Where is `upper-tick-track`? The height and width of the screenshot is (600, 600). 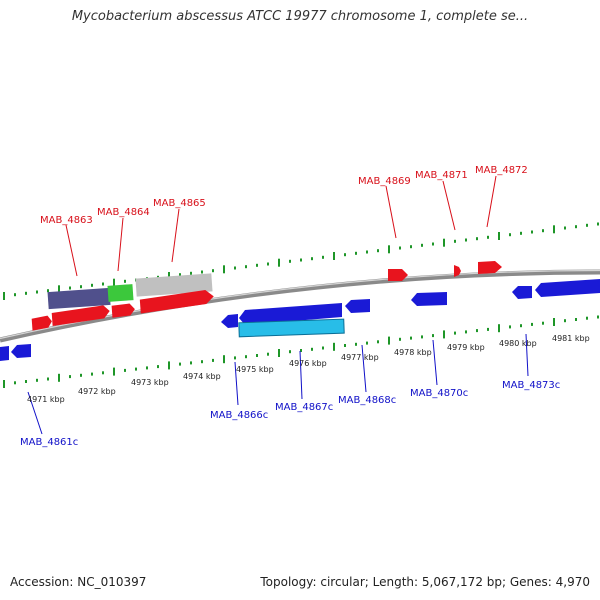
upper-tick-track is located at coordinates (301, 261).